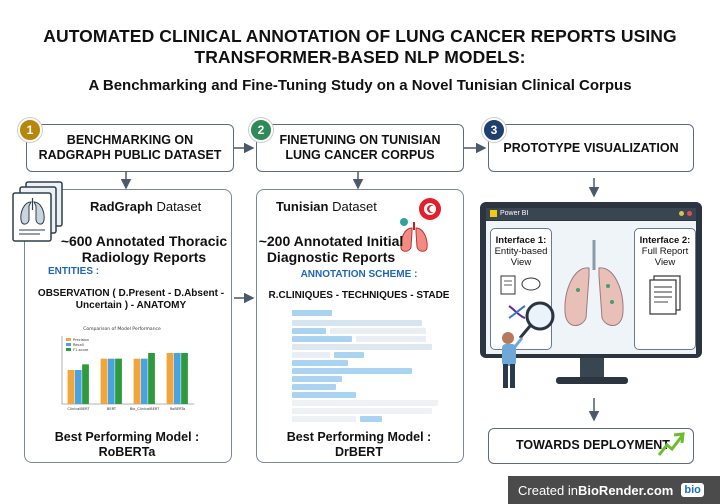 This screenshot has width=720, height=504. I want to click on chart-legend-label: Recall, so click(78, 345).